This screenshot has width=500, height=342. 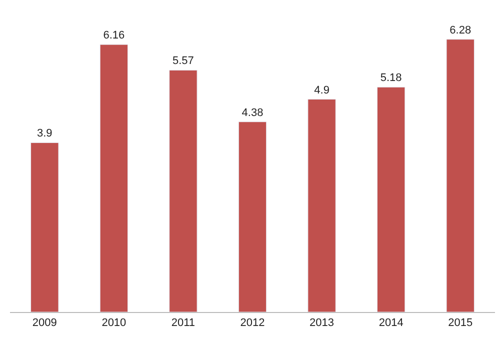 I want to click on data-label: 4.9, so click(x=322, y=90).